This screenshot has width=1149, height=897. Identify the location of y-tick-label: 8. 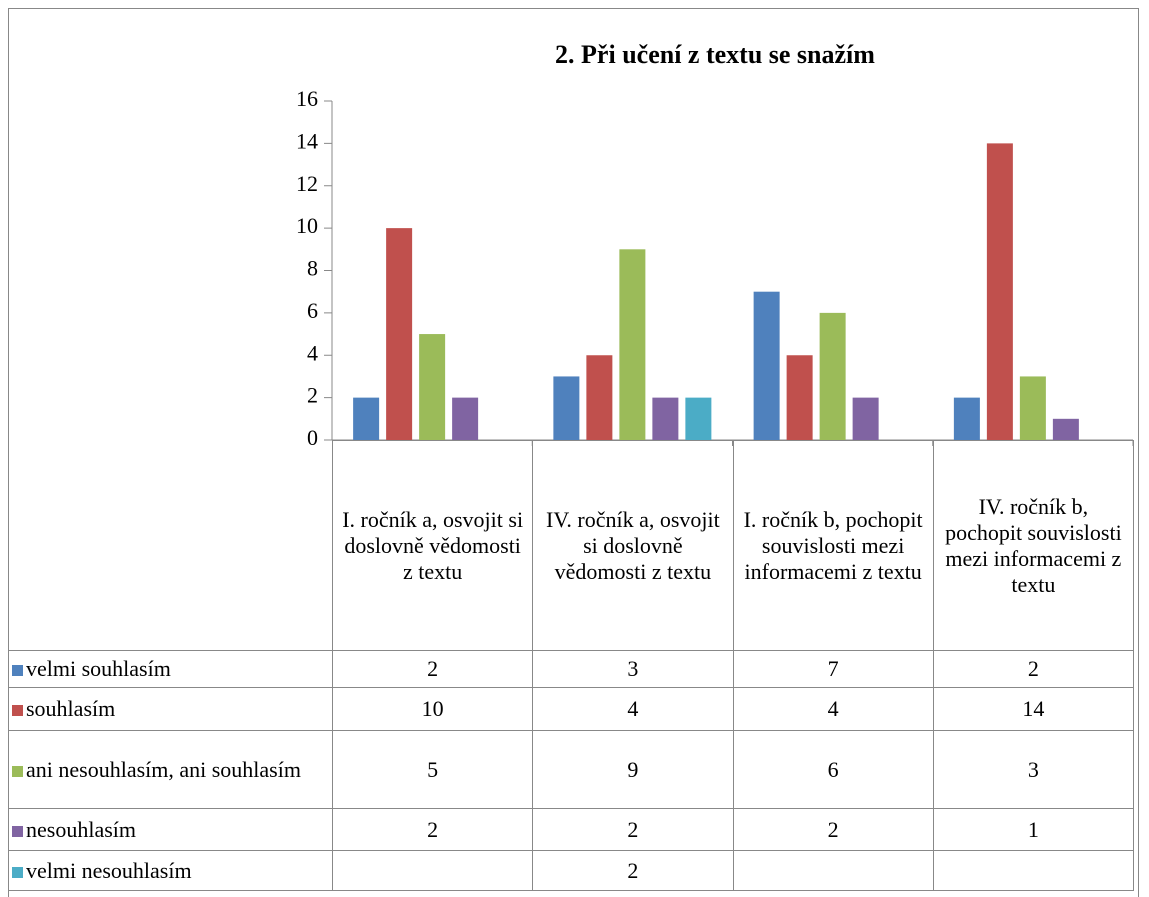
(312, 268).